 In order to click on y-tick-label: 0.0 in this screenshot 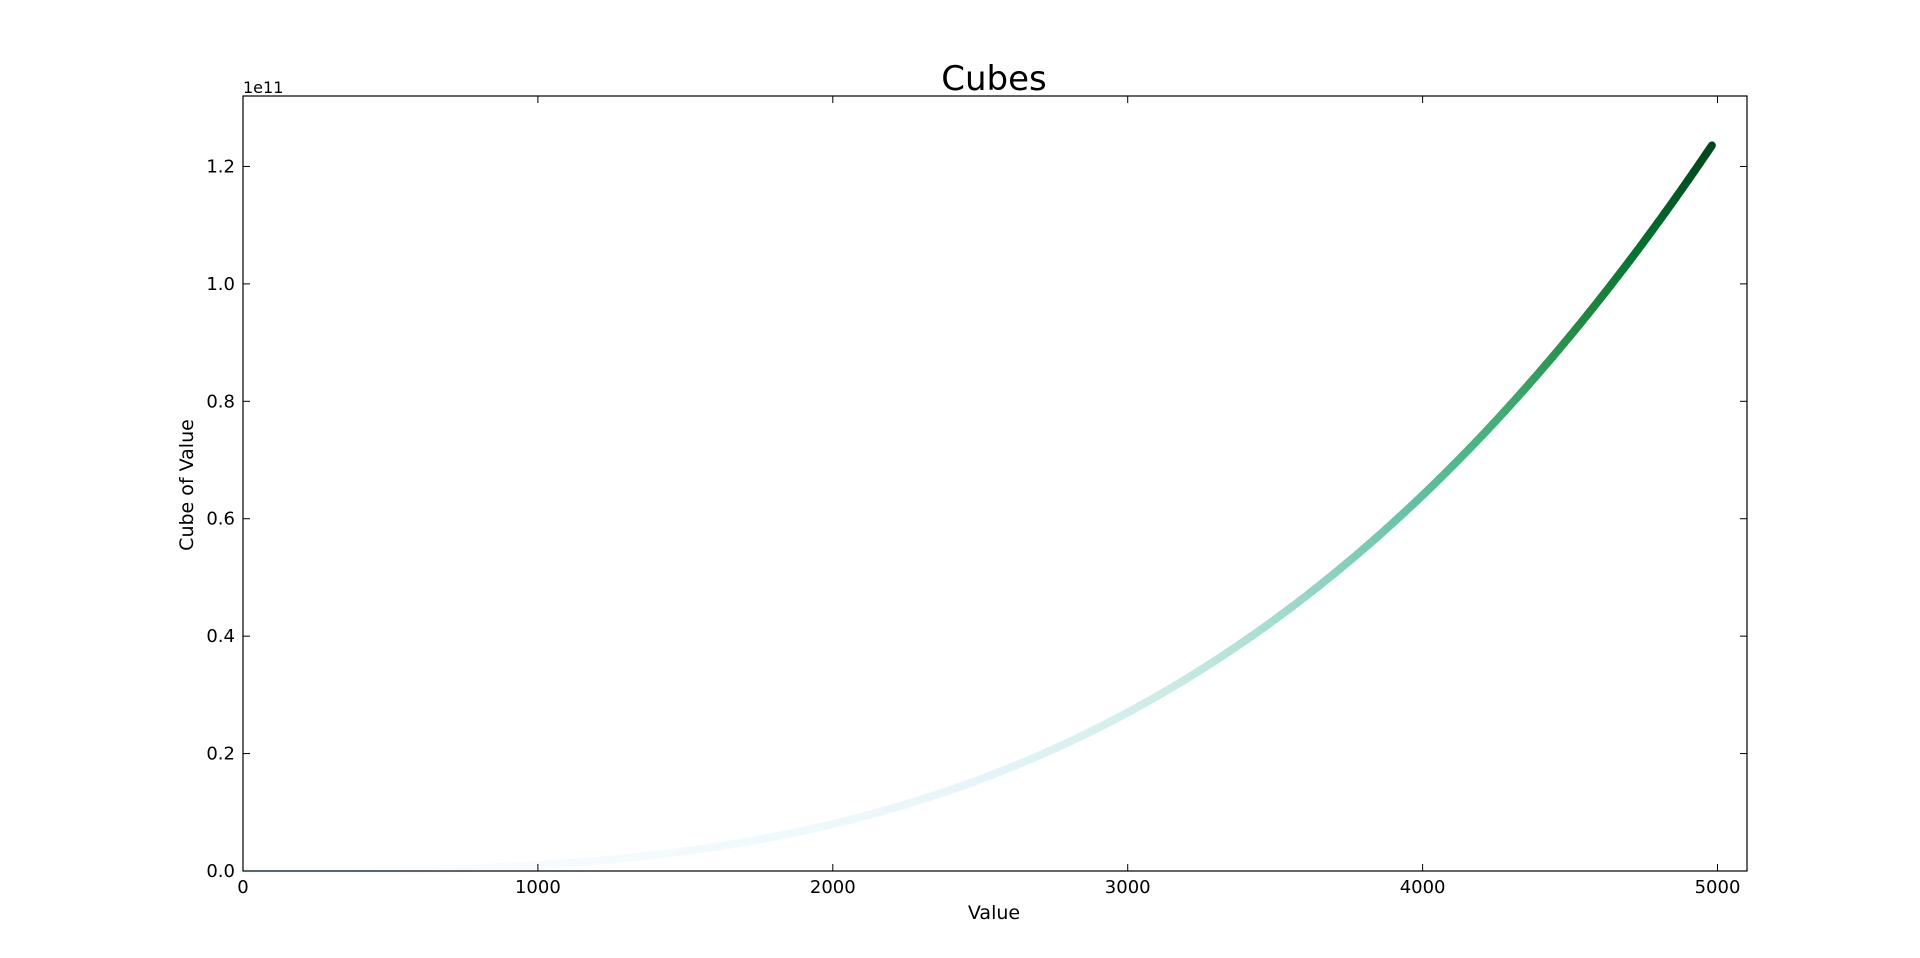, I will do `click(220, 871)`.